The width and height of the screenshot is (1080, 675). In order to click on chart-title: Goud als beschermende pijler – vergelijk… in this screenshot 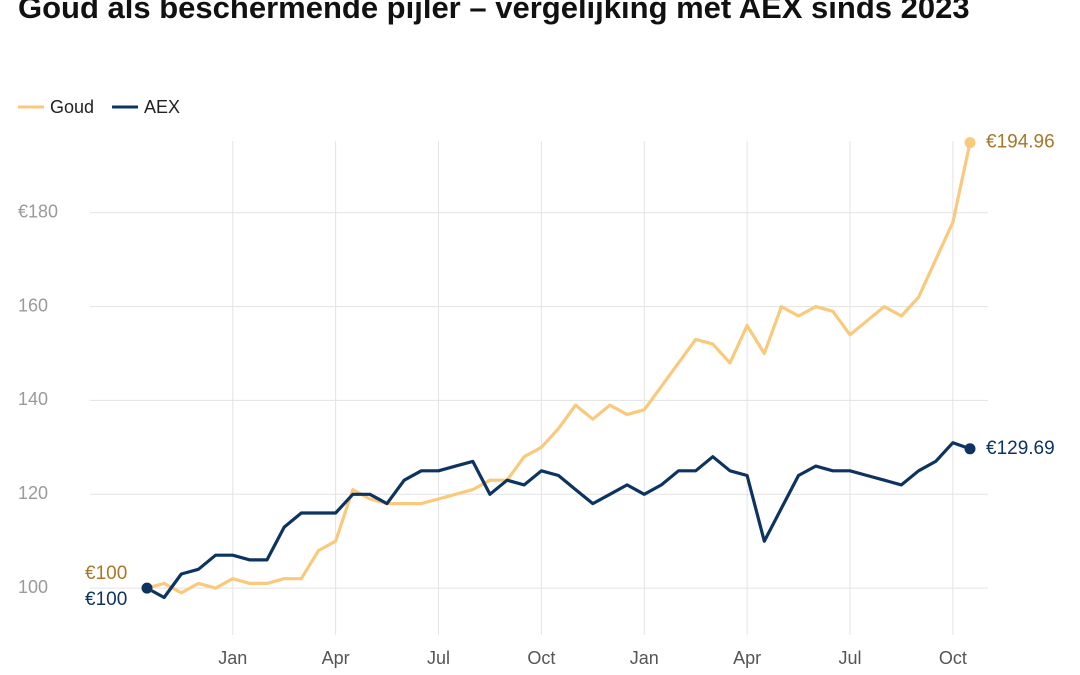, I will do `click(494, 12)`.